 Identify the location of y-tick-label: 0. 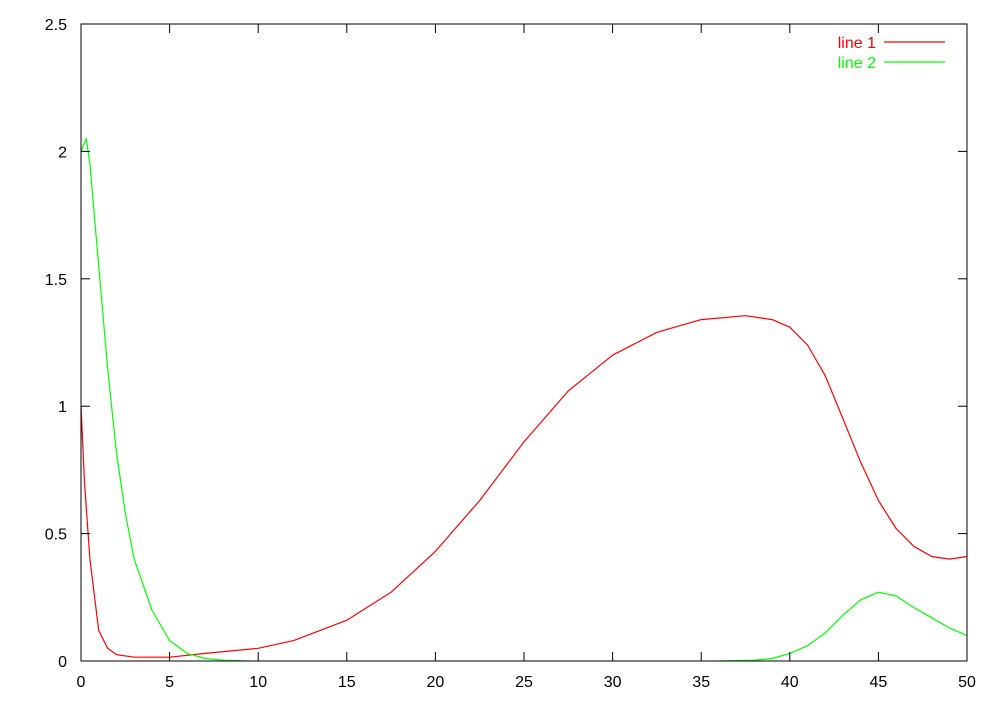
(62, 662).